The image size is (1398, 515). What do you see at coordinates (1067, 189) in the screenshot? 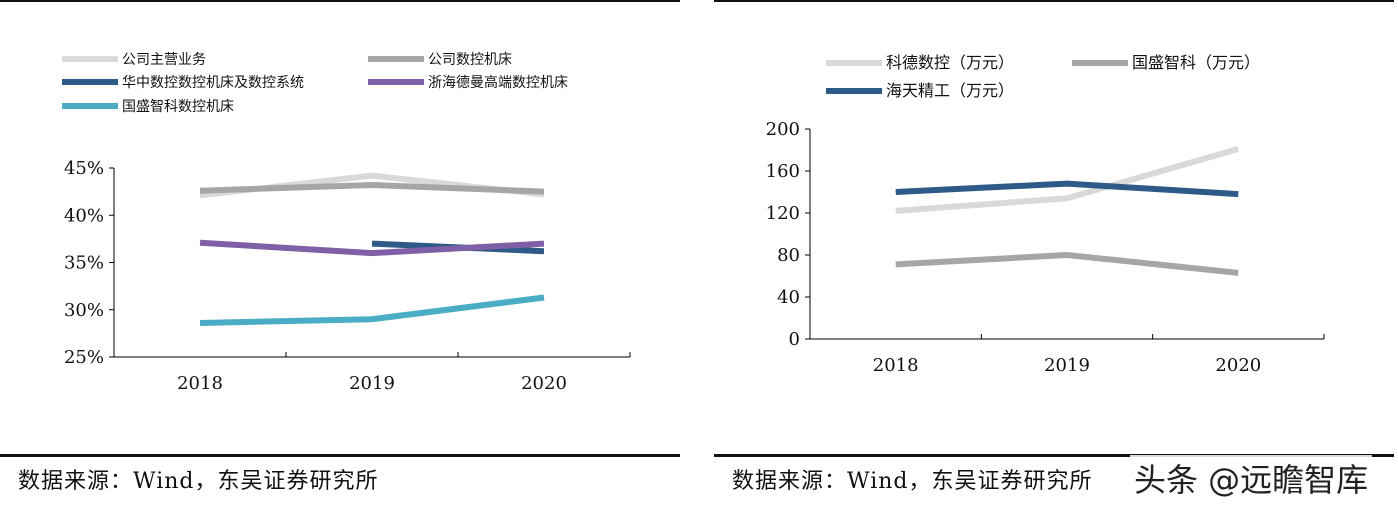
I see `series-line-海天精工万元` at bounding box center [1067, 189].